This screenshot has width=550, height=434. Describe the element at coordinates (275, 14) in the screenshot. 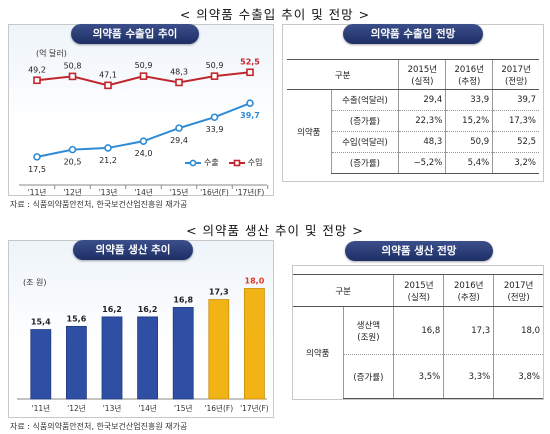

I see `top-section-title: < 의약품 수출입 추이 및 전망 >` at that location.